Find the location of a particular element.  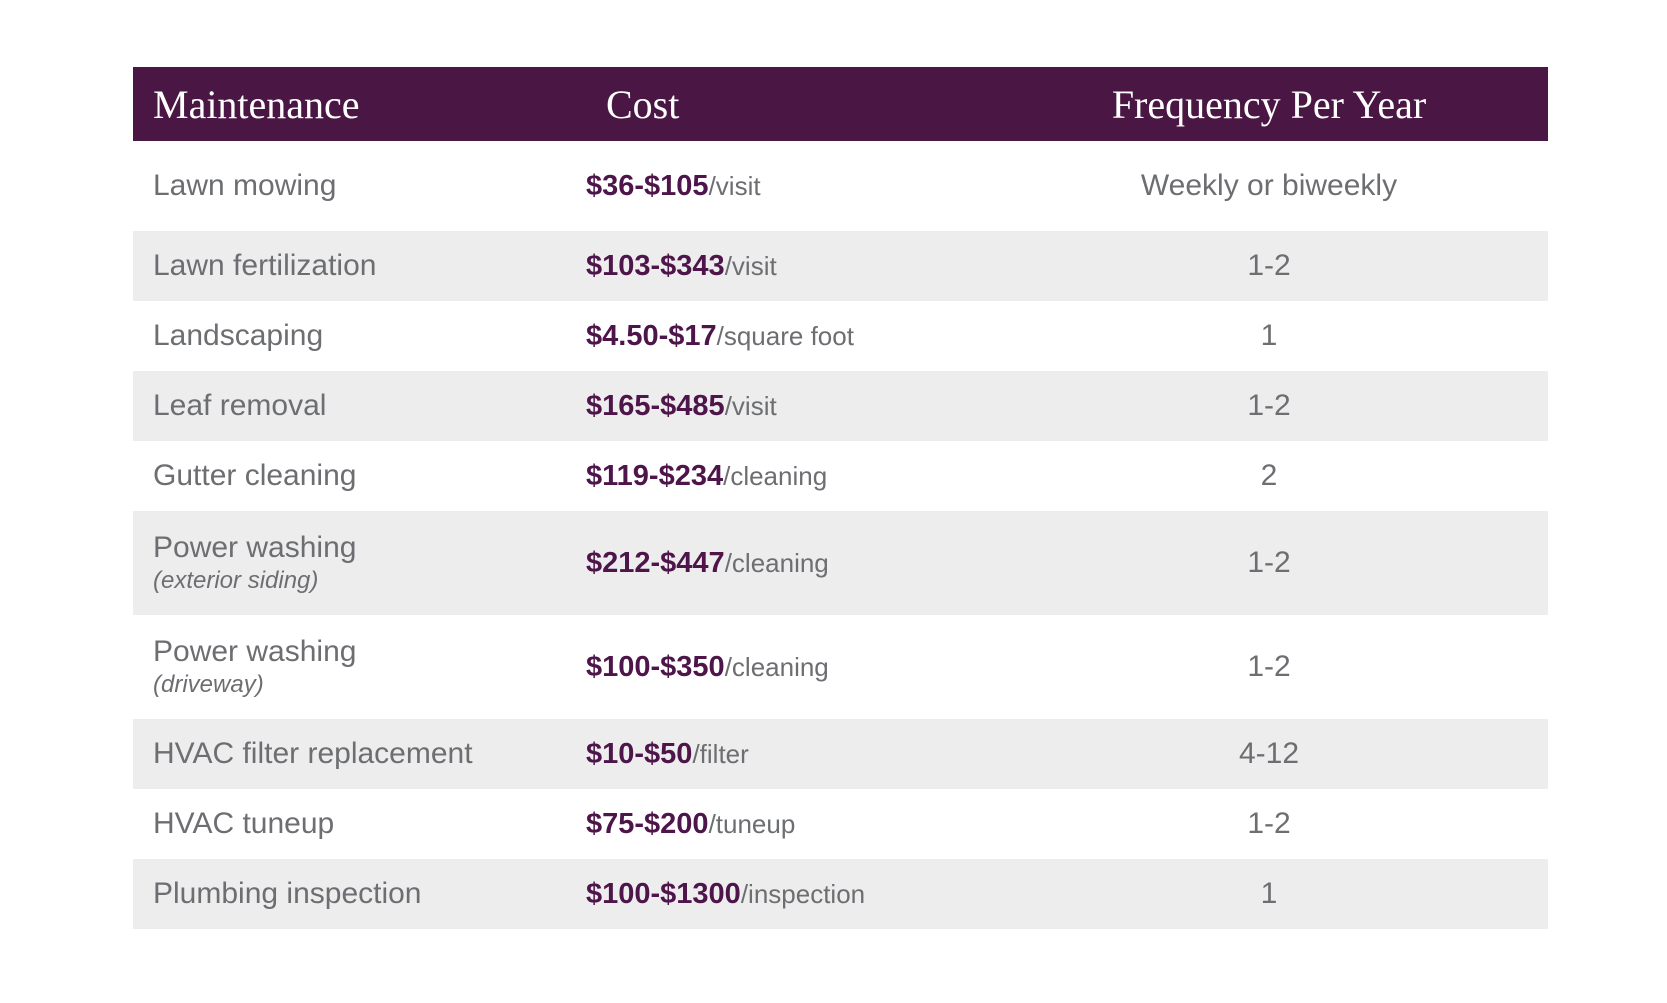

maintenance-label: HVAC filter replacement is located at coordinates (313, 753).